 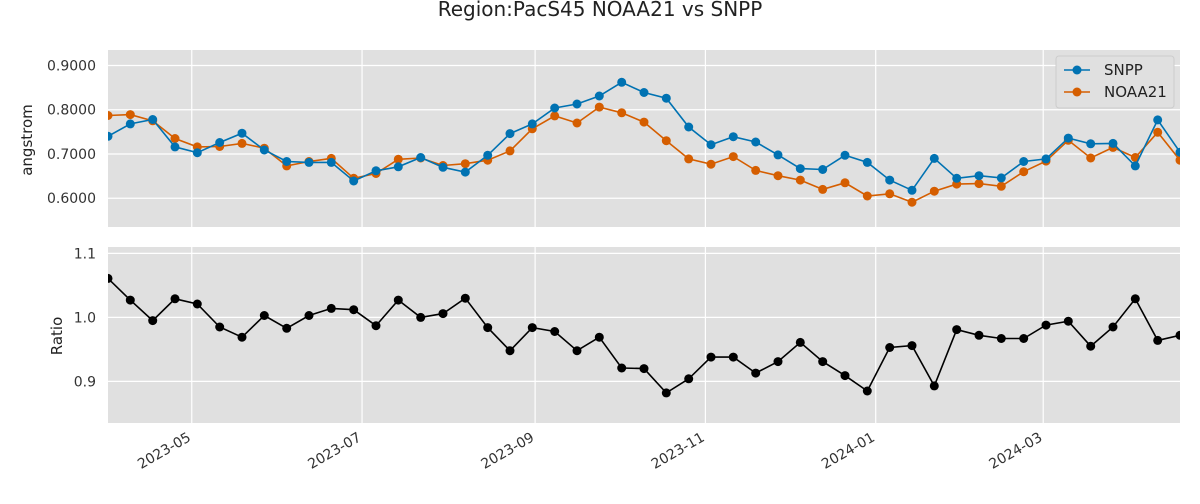 What do you see at coordinates (164, 451) in the screenshot?
I see `x-tick-label: 2023-05` at bounding box center [164, 451].